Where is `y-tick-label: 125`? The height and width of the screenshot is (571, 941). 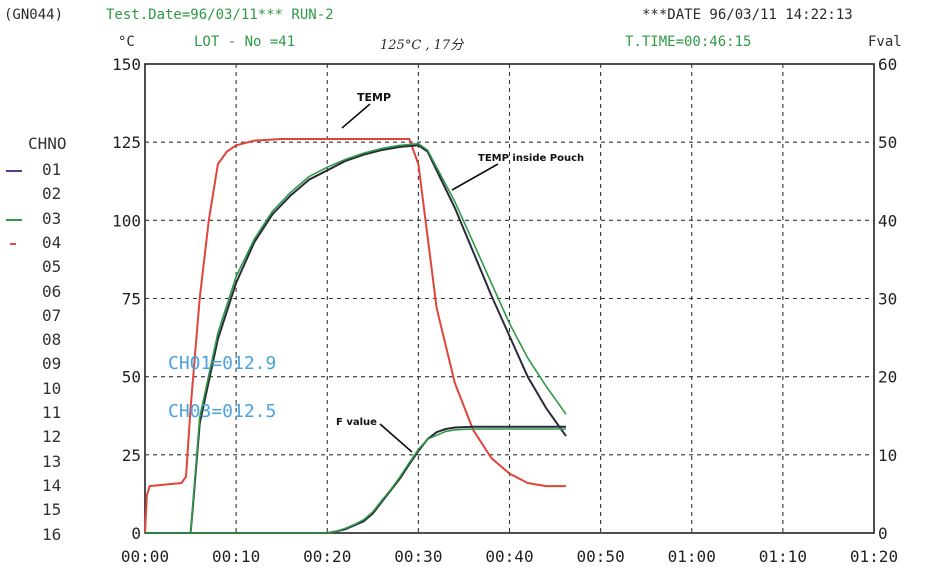 y-tick-label: 125 is located at coordinates (126, 142).